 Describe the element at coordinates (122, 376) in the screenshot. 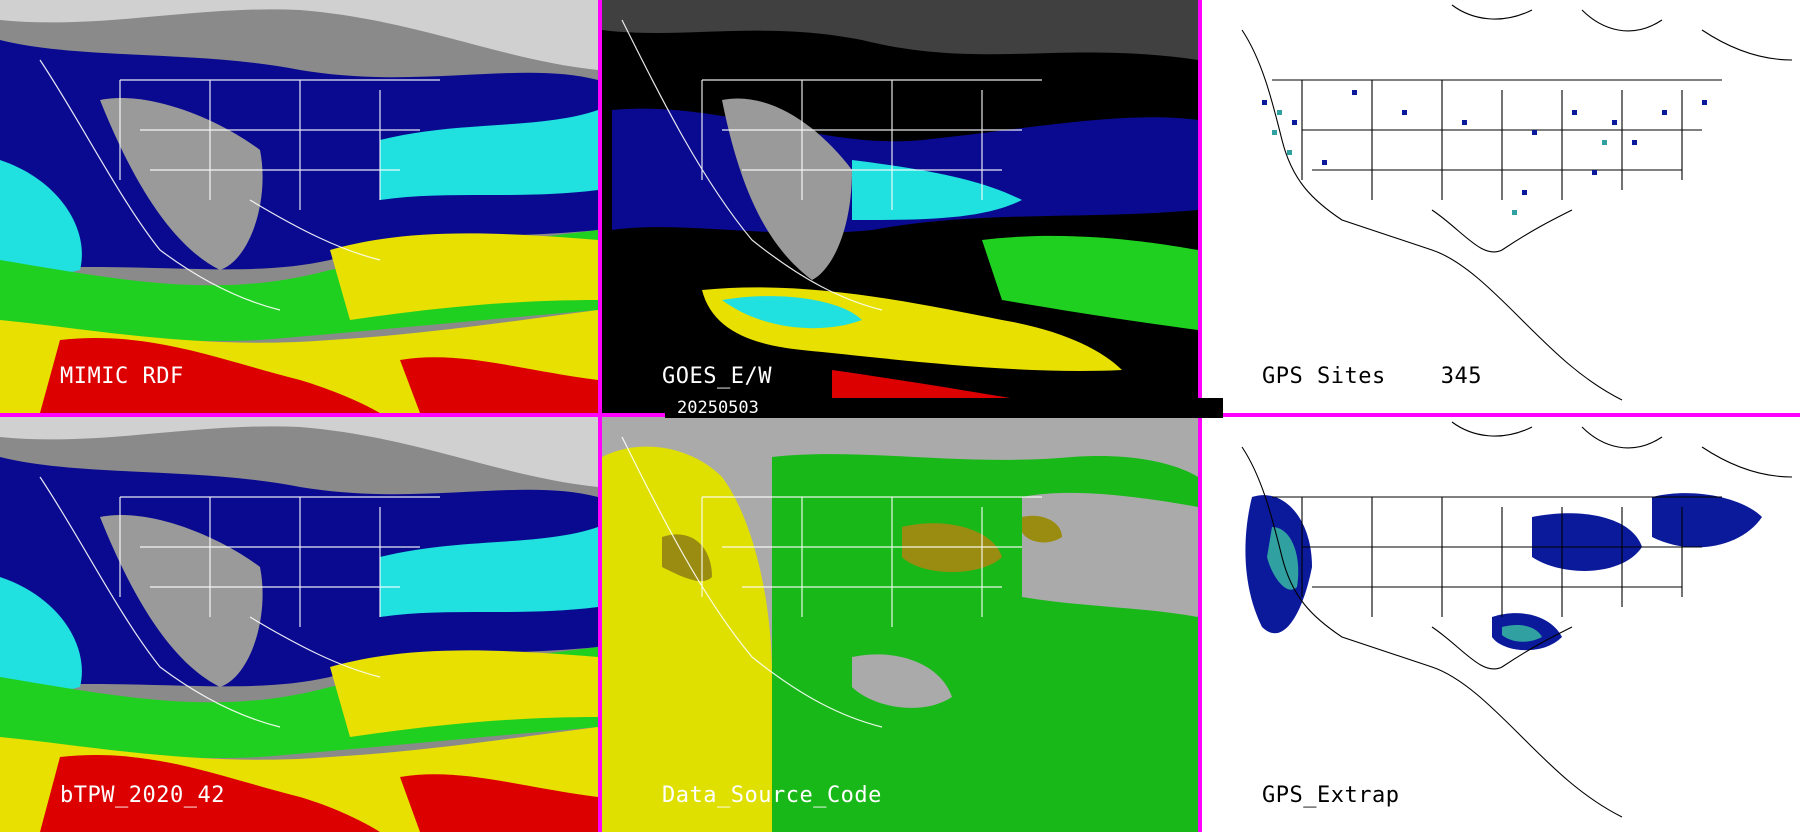

I see `panel-label: MIMIC RDF` at that location.